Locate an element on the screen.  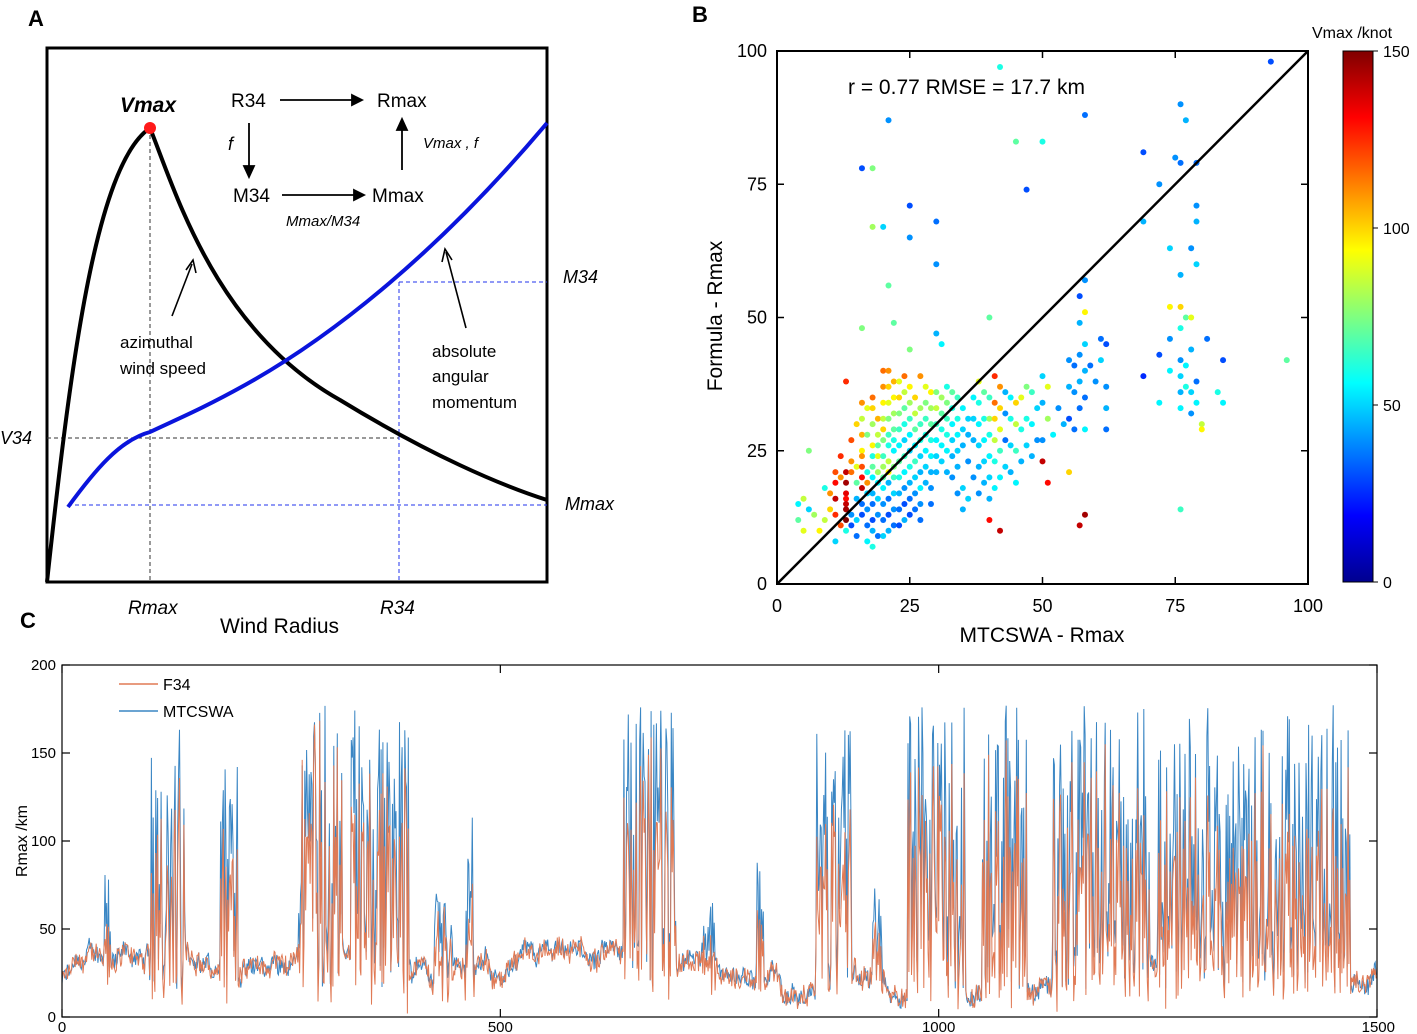
azimuthal-arrow is located at coordinates (182, 290).